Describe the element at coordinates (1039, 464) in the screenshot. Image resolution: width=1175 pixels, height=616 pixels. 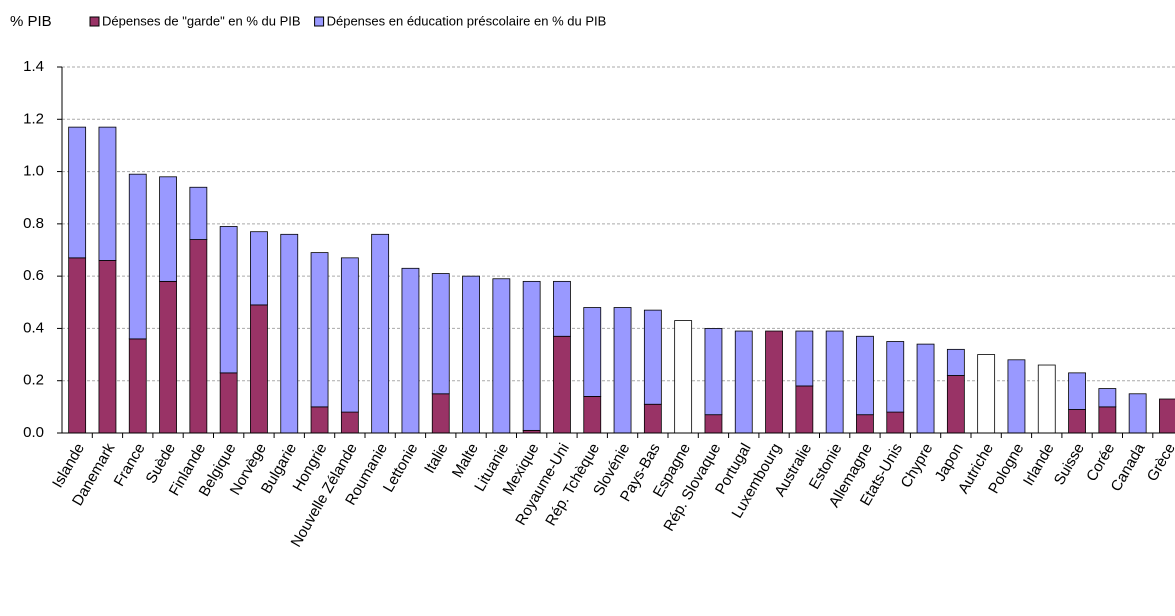
I see `x-tick-label: Irlande` at that location.